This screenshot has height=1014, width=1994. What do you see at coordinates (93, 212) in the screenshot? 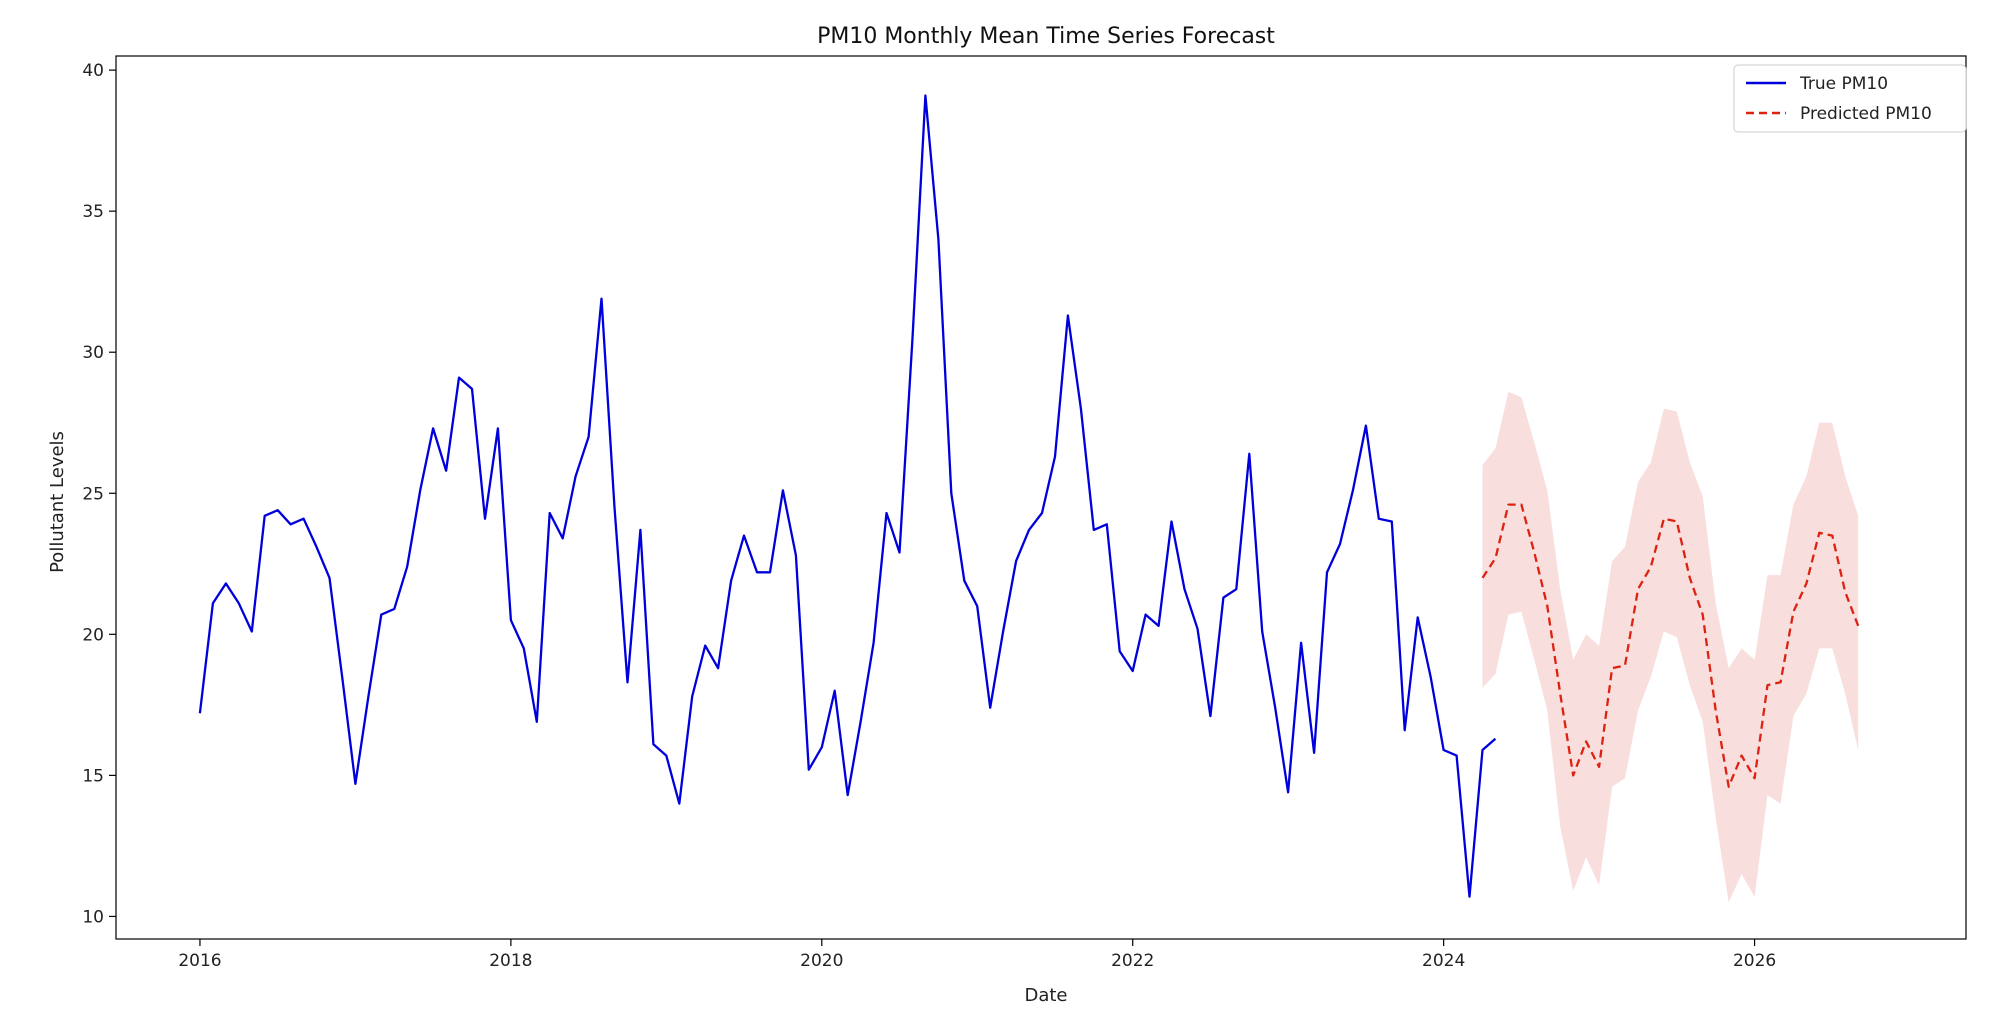
I see `y-tick-label: 35` at bounding box center [93, 212].